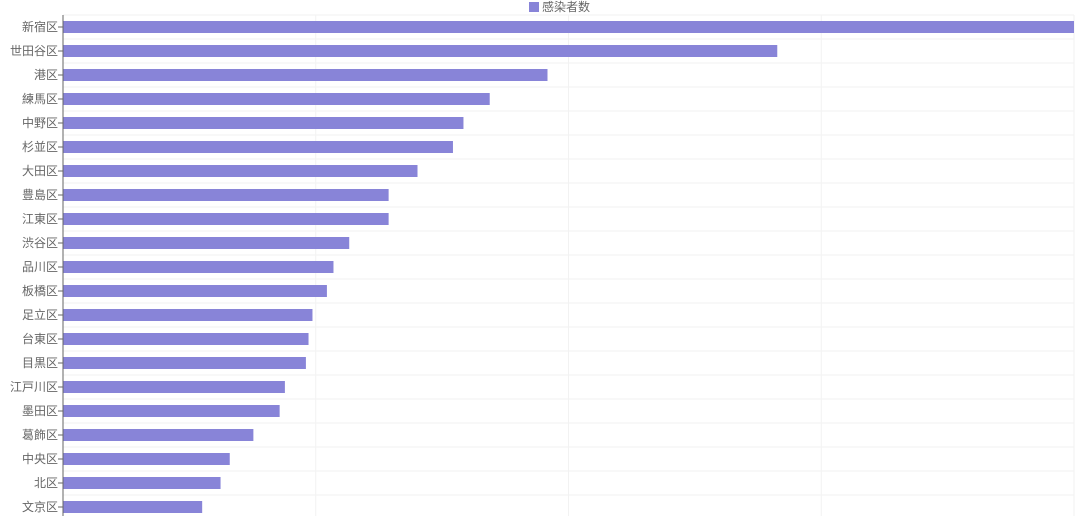  I want to click on y-tick-label: 足立区, so click(40, 314).